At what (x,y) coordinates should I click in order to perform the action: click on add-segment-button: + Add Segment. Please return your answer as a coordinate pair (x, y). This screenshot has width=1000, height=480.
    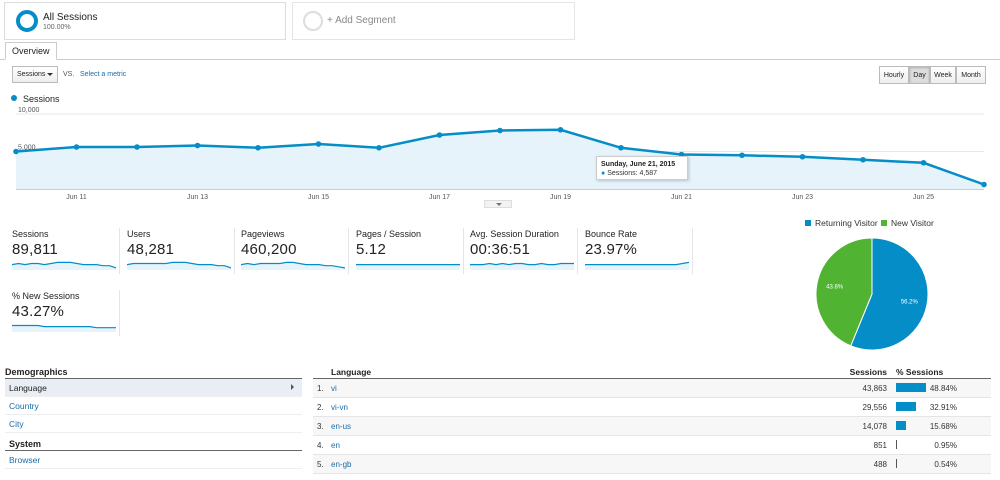
    Looking at the image, I should click on (433, 21).